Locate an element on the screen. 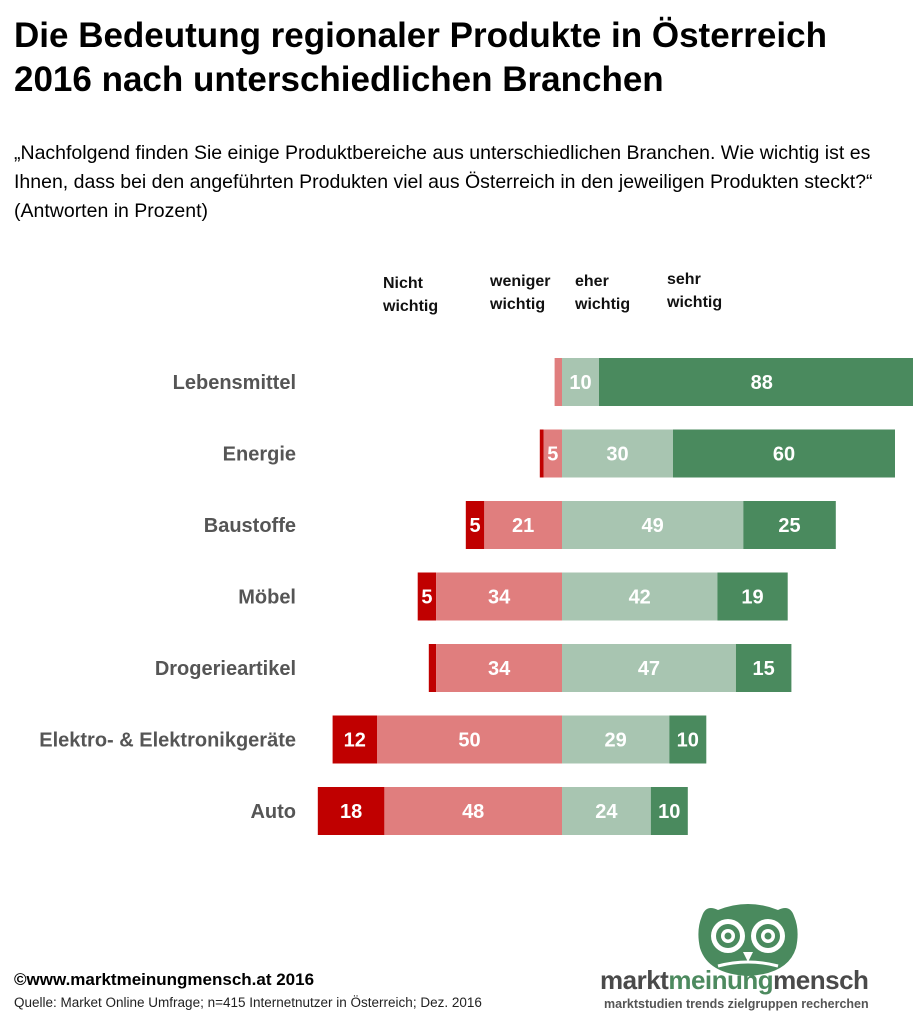  data-label: 12 is located at coordinates (355, 741).